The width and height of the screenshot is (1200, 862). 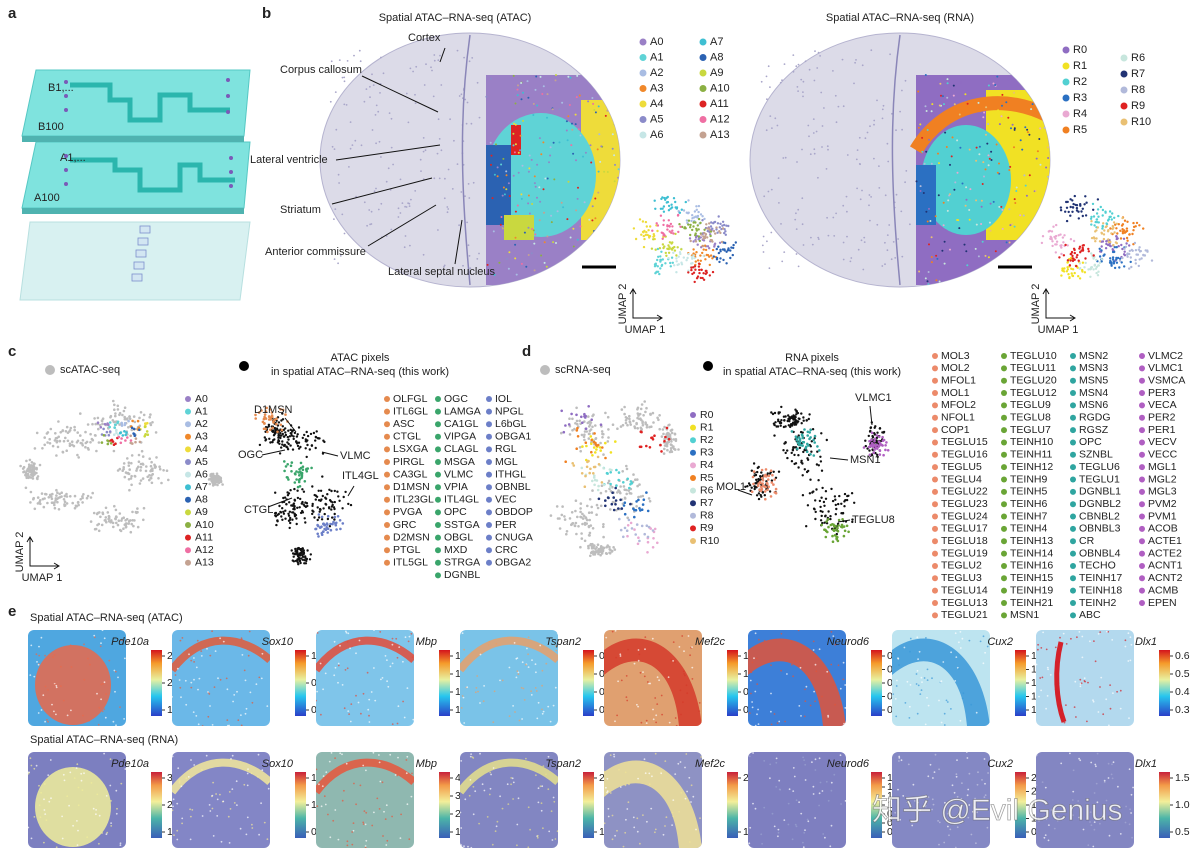 What do you see at coordinates (812, 372) in the screenshot?
I see `panel-title: in spatial ATAC–RNA-seq (this work)` at bounding box center [812, 372].